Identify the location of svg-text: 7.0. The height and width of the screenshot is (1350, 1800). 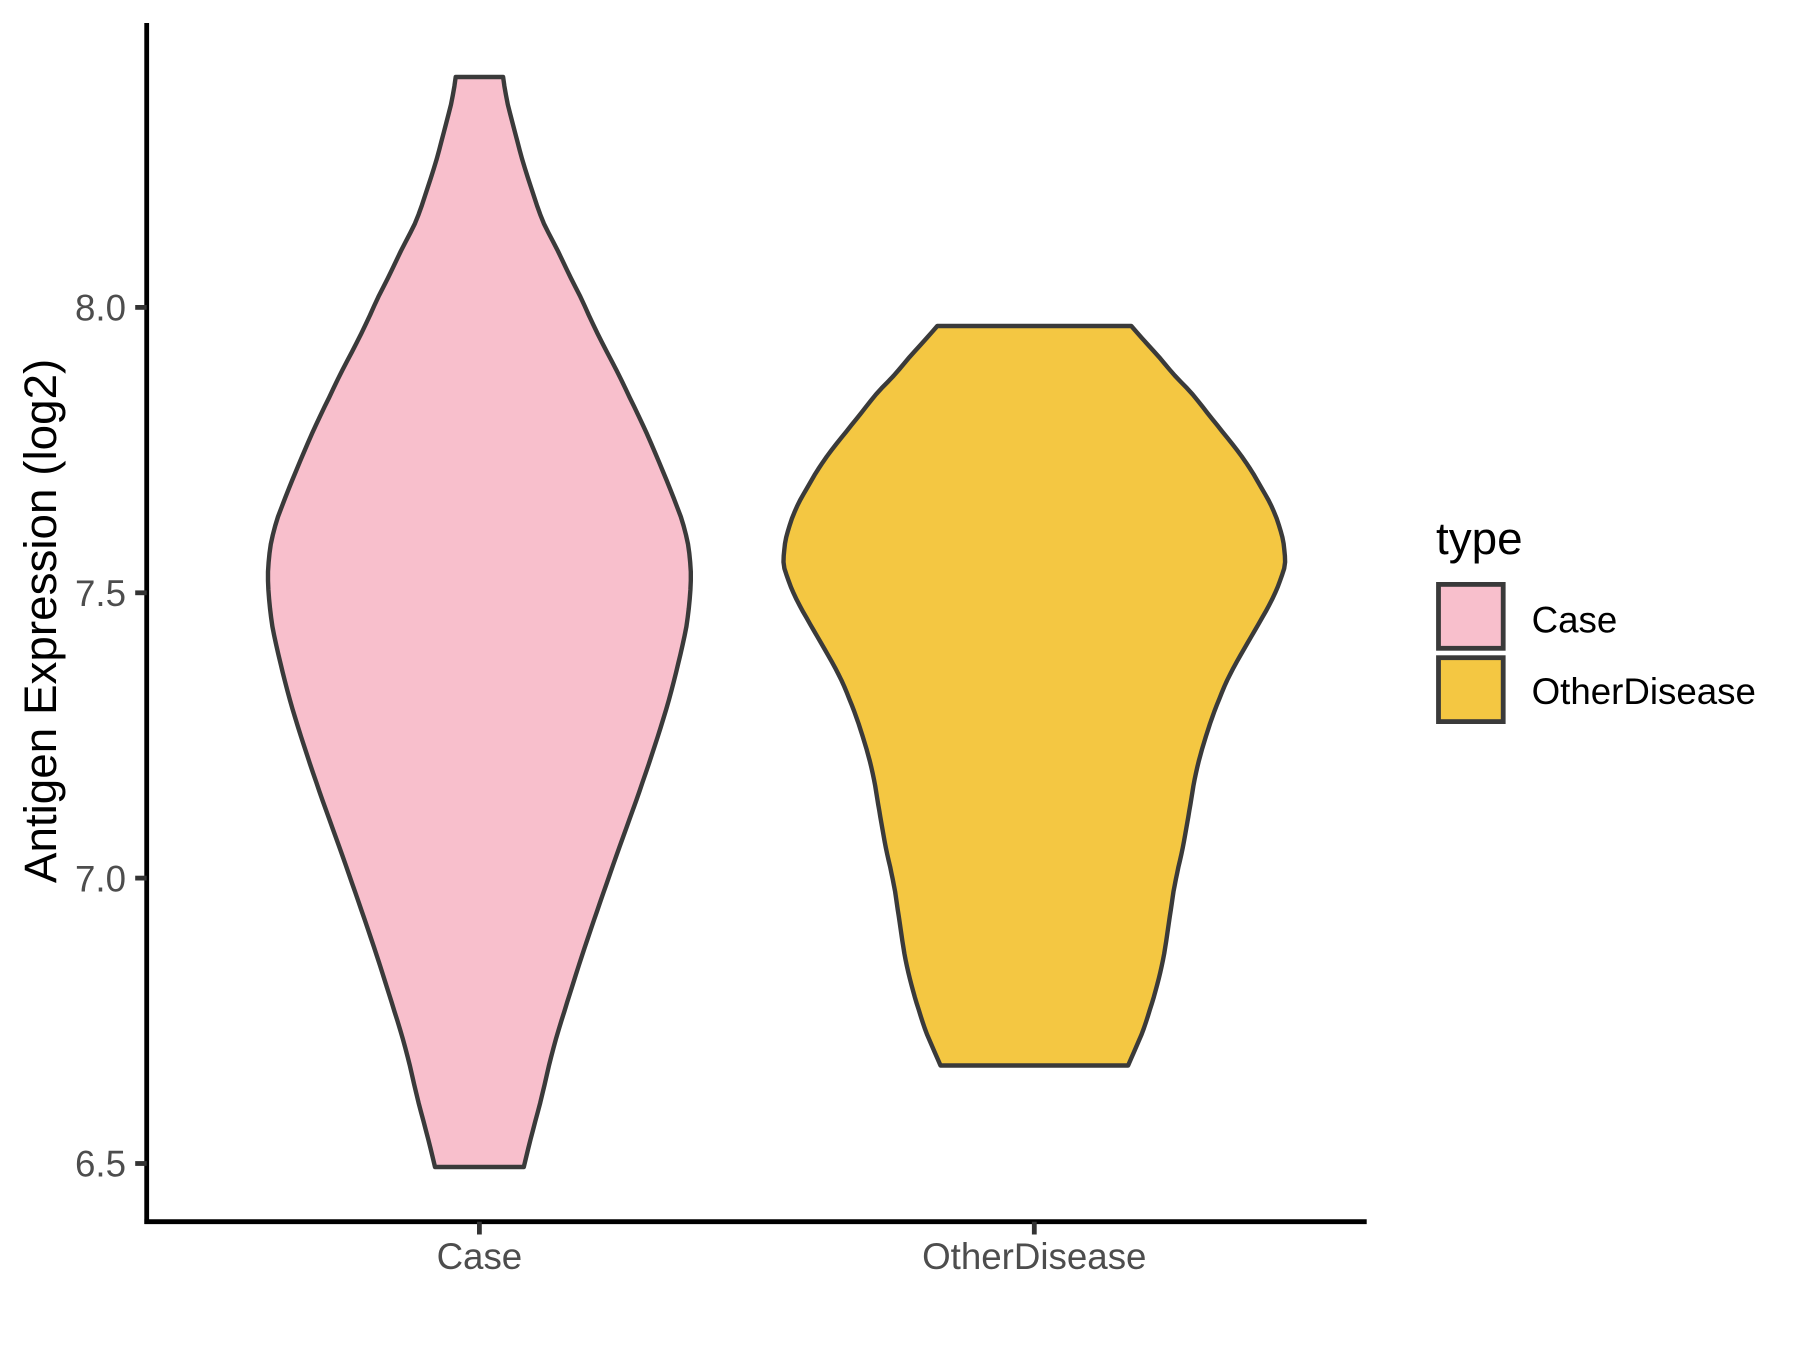
(100, 878).